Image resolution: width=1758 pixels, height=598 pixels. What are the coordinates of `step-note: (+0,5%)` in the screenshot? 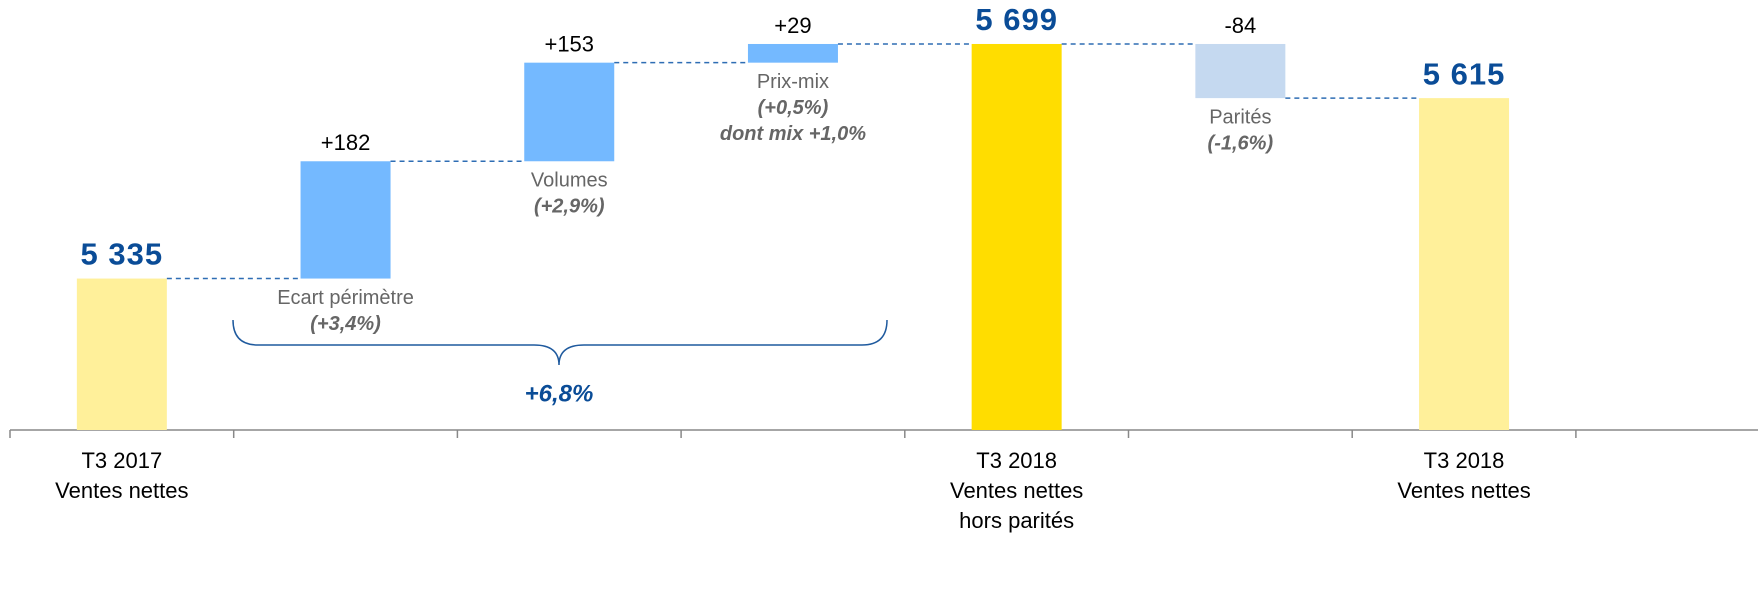 It's located at (793, 108).